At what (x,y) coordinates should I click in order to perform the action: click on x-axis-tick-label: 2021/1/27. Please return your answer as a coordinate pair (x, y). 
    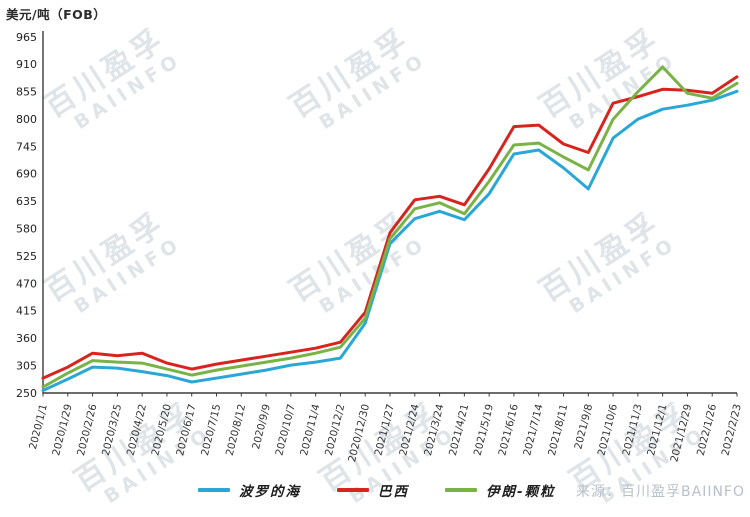
    Looking at the image, I should click on (384, 430).